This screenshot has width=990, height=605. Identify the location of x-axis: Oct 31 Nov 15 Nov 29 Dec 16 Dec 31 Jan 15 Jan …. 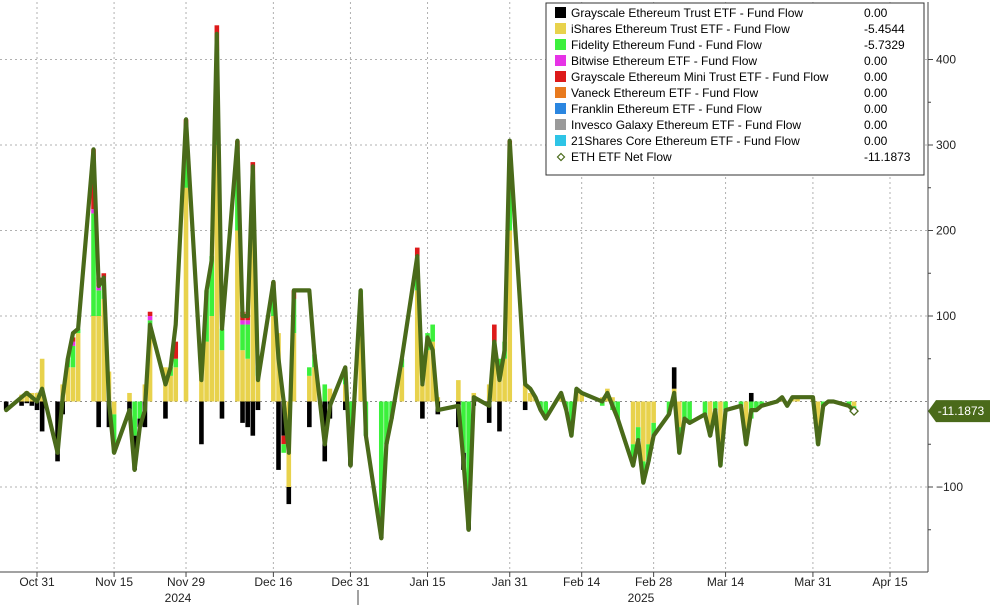
(464, 588).